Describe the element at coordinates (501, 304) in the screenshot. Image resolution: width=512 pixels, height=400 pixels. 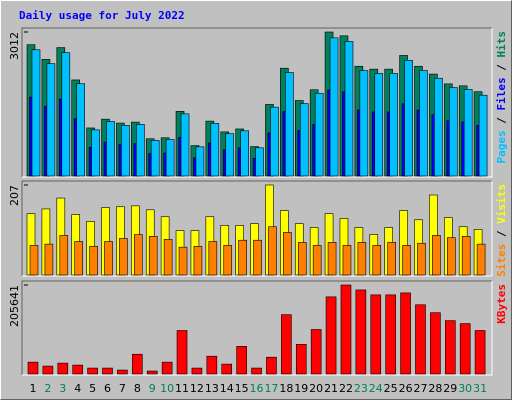
I see `legend: KBytes` at that location.